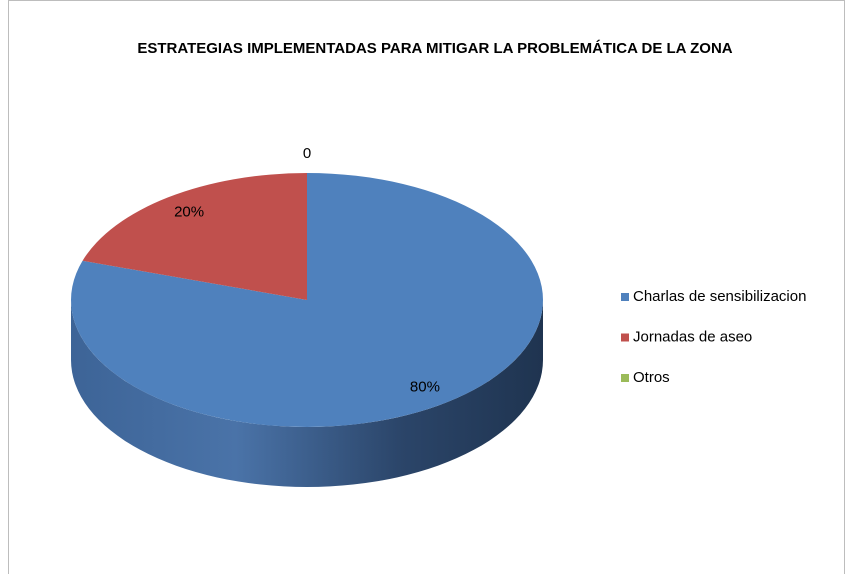 The image size is (851, 574). What do you see at coordinates (651, 377) in the screenshot?
I see `legend-label: Otros` at bounding box center [651, 377].